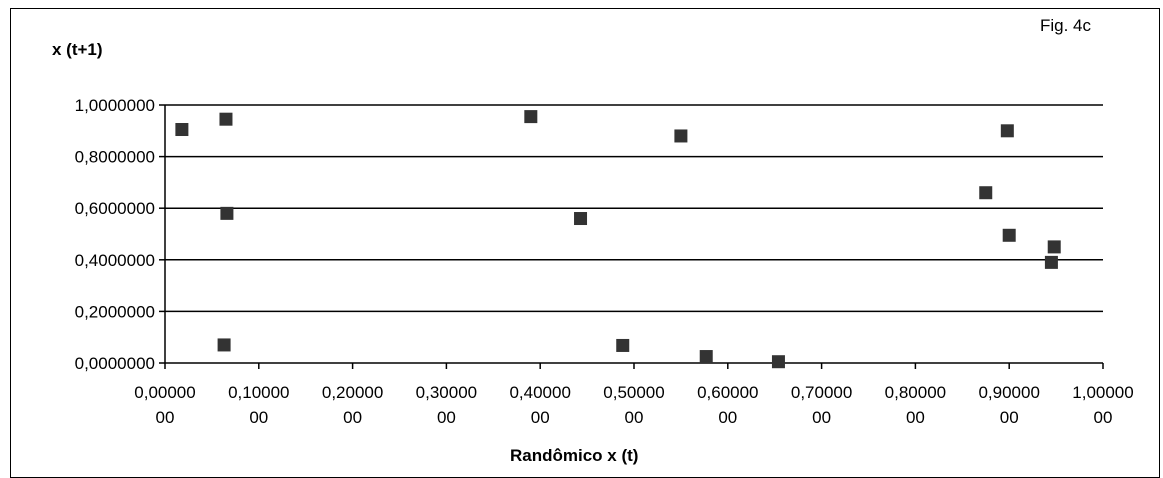 The width and height of the screenshot is (1163, 478). Describe the element at coordinates (821, 392) in the screenshot. I see `x-tick-label: 0,70000` at that location.